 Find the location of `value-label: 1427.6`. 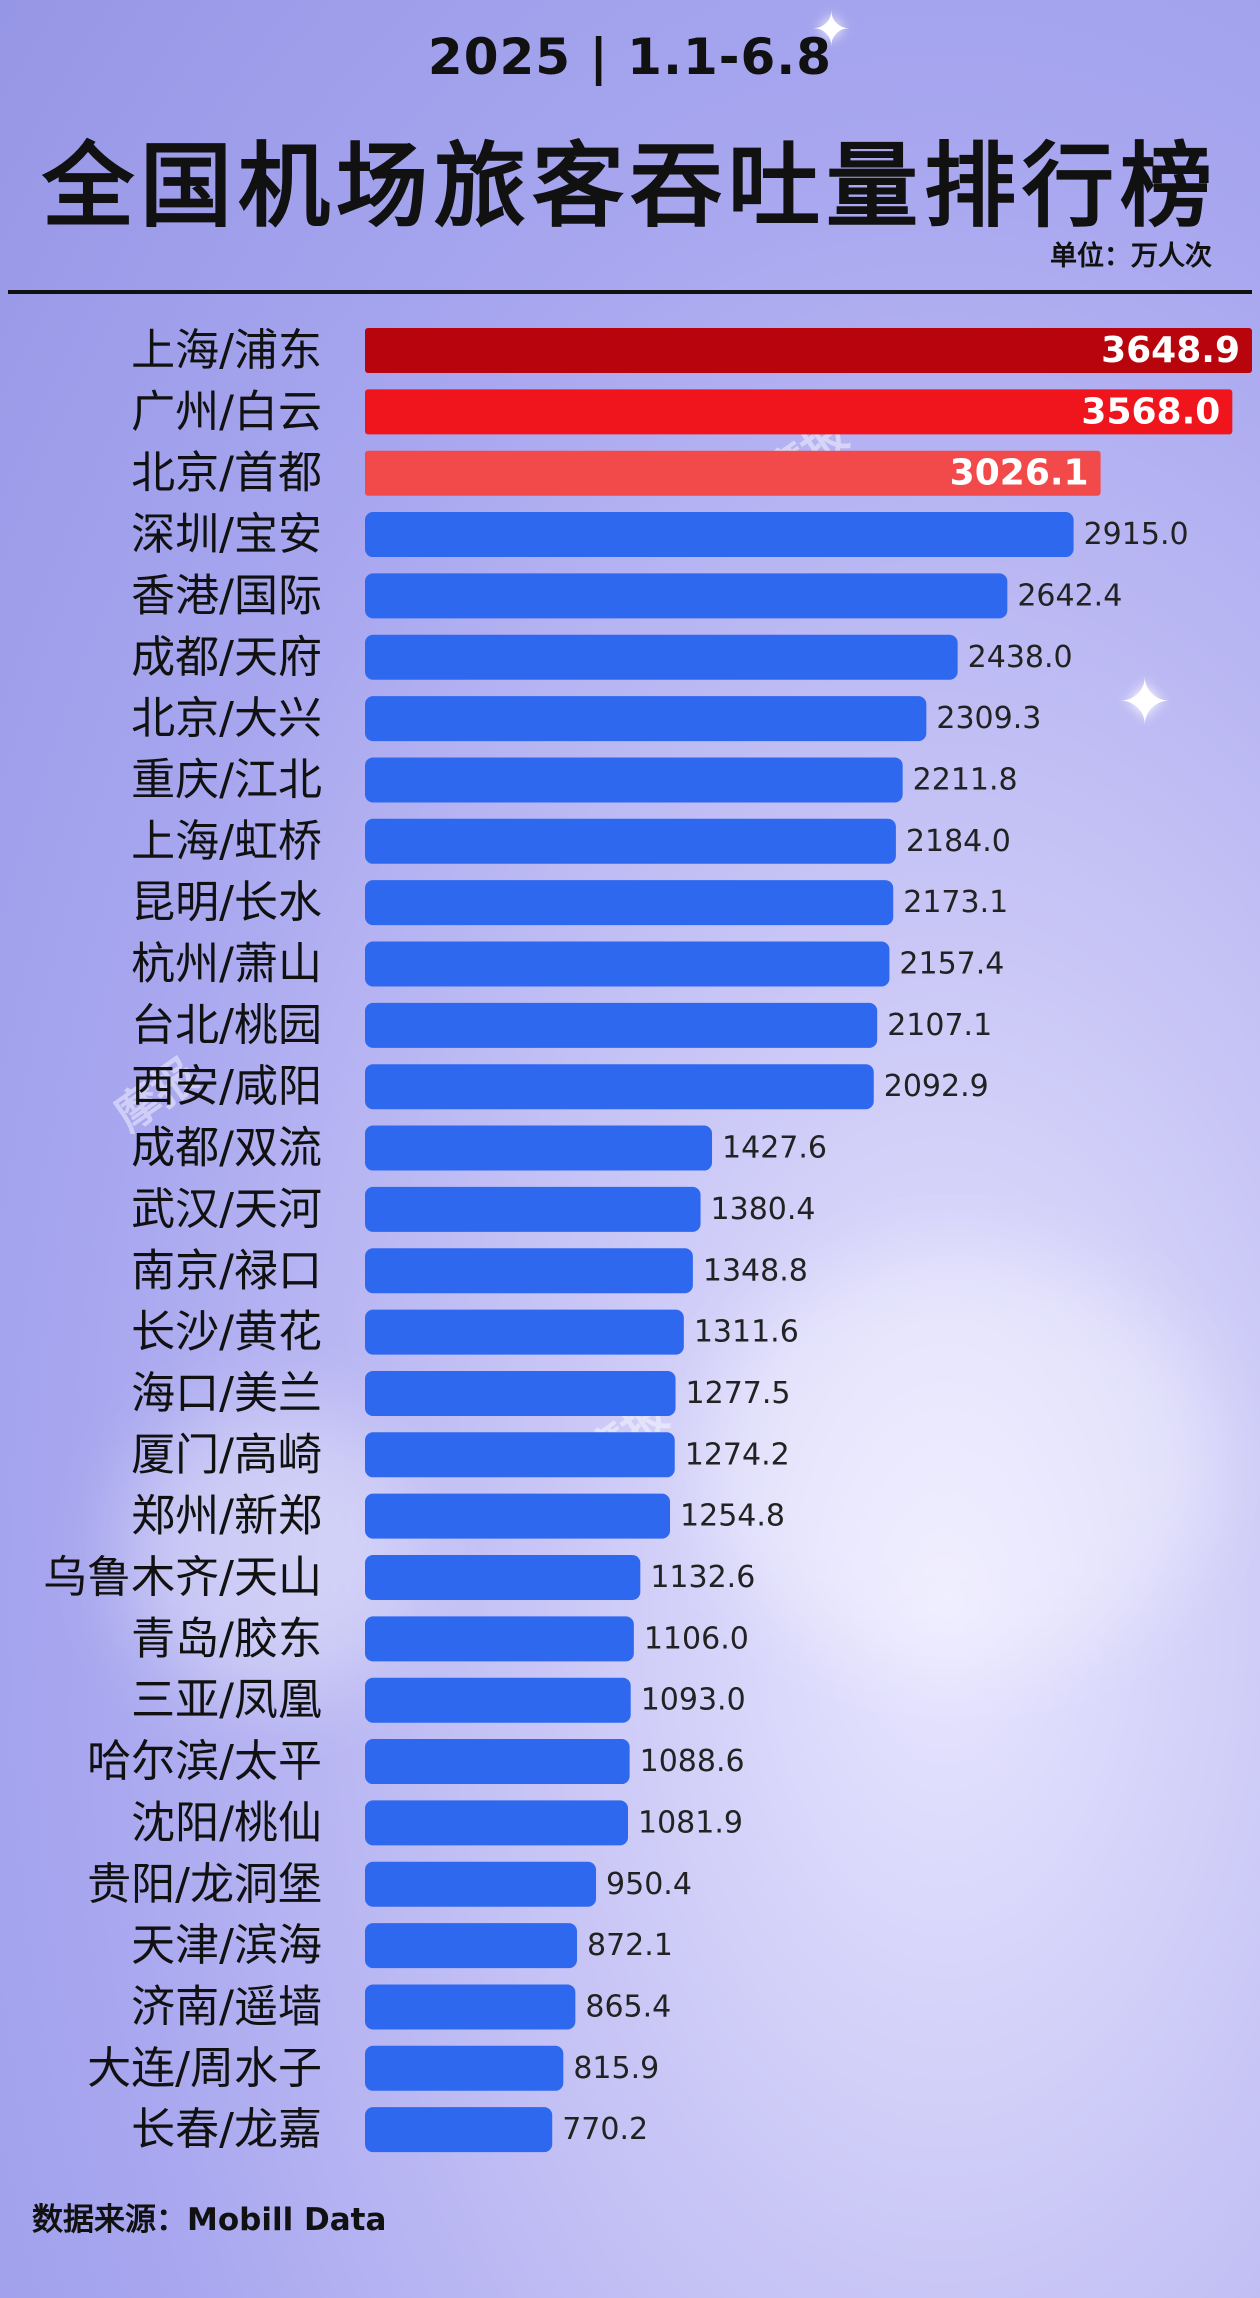

value-label: 1427.6 is located at coordinates (774, 1148).